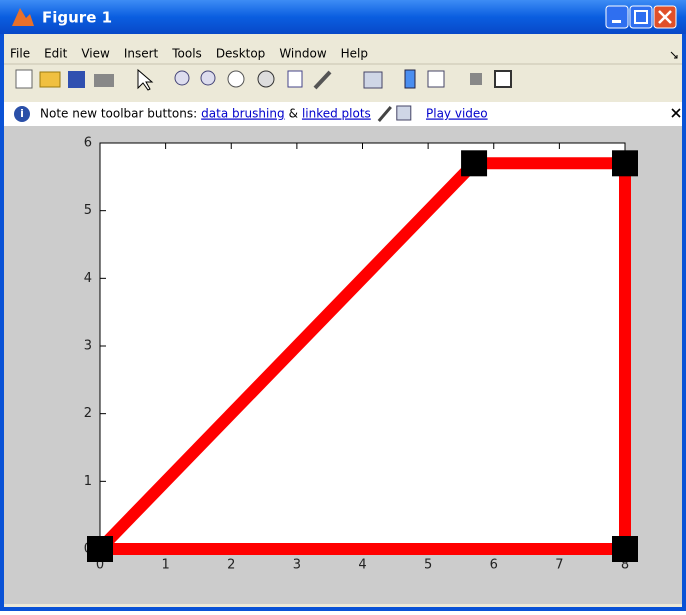 The image size is (686, 615). What do you see at coordinates (165, 565) in the screenshot?
I see `x-tick-label: 1` at bounding box center [165, 565].